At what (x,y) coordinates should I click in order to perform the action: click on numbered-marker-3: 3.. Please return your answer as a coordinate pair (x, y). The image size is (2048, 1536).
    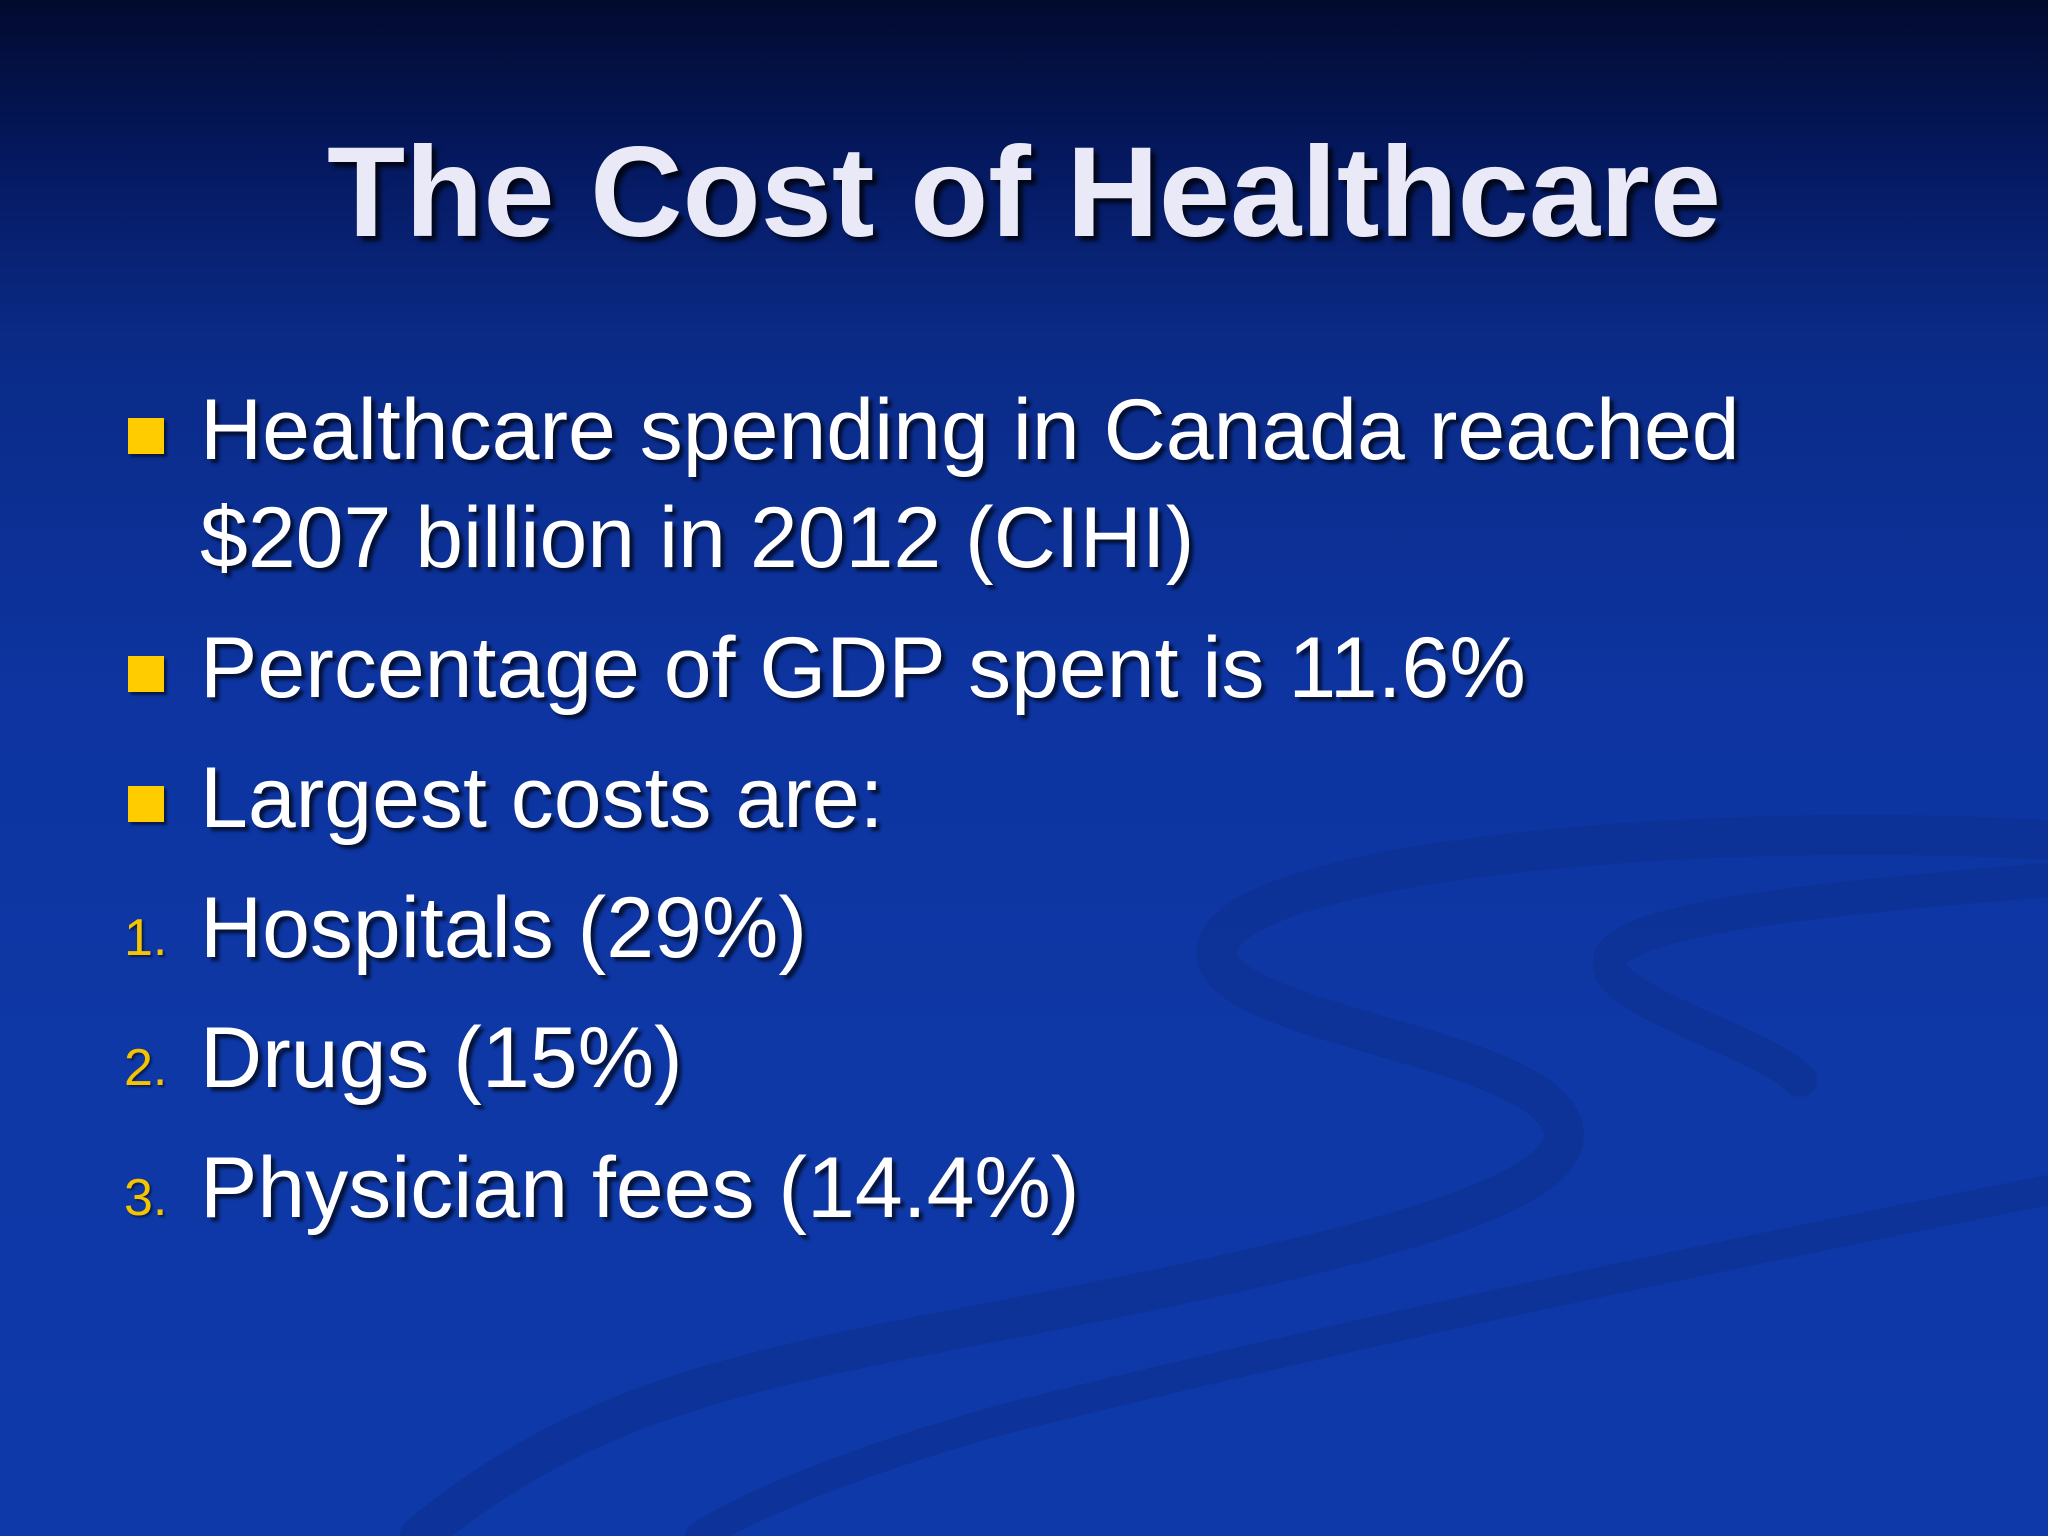
    Looking at the image, I should click on (146, 1198).